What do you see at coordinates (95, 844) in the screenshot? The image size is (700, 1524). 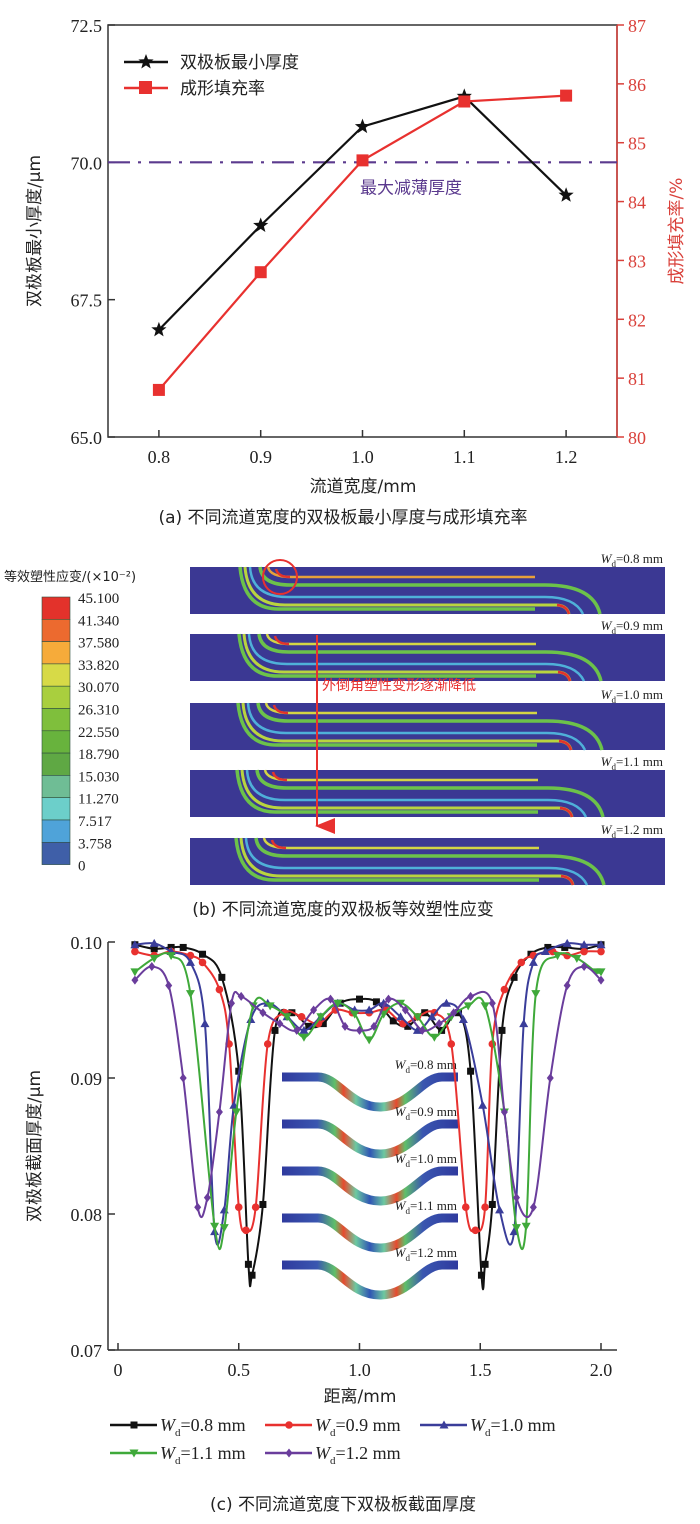 I see `colorbar-label: 3.758` at bounding box center [95, 844].